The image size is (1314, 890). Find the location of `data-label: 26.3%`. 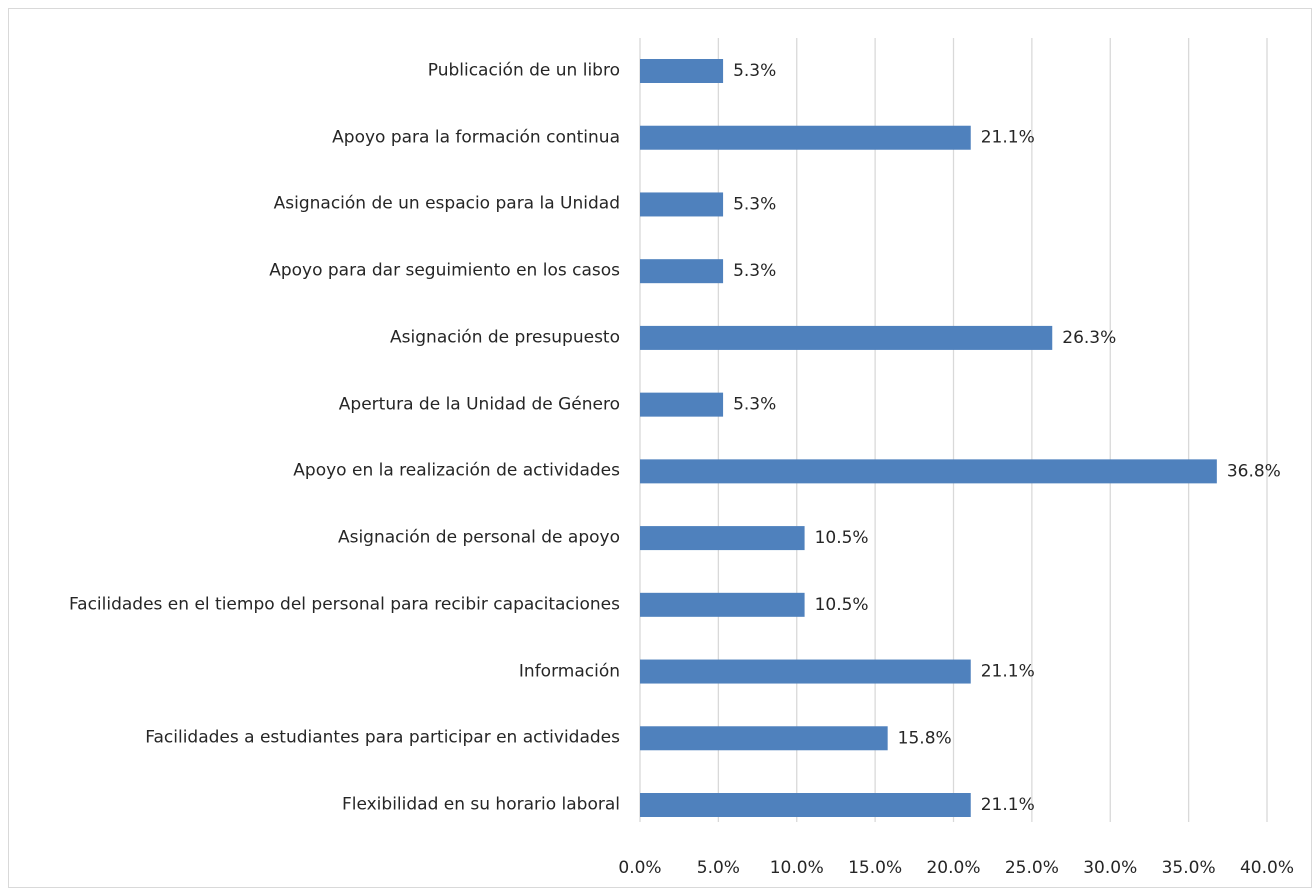

data-label: 26.3% is located at coordinates (1089, 338).